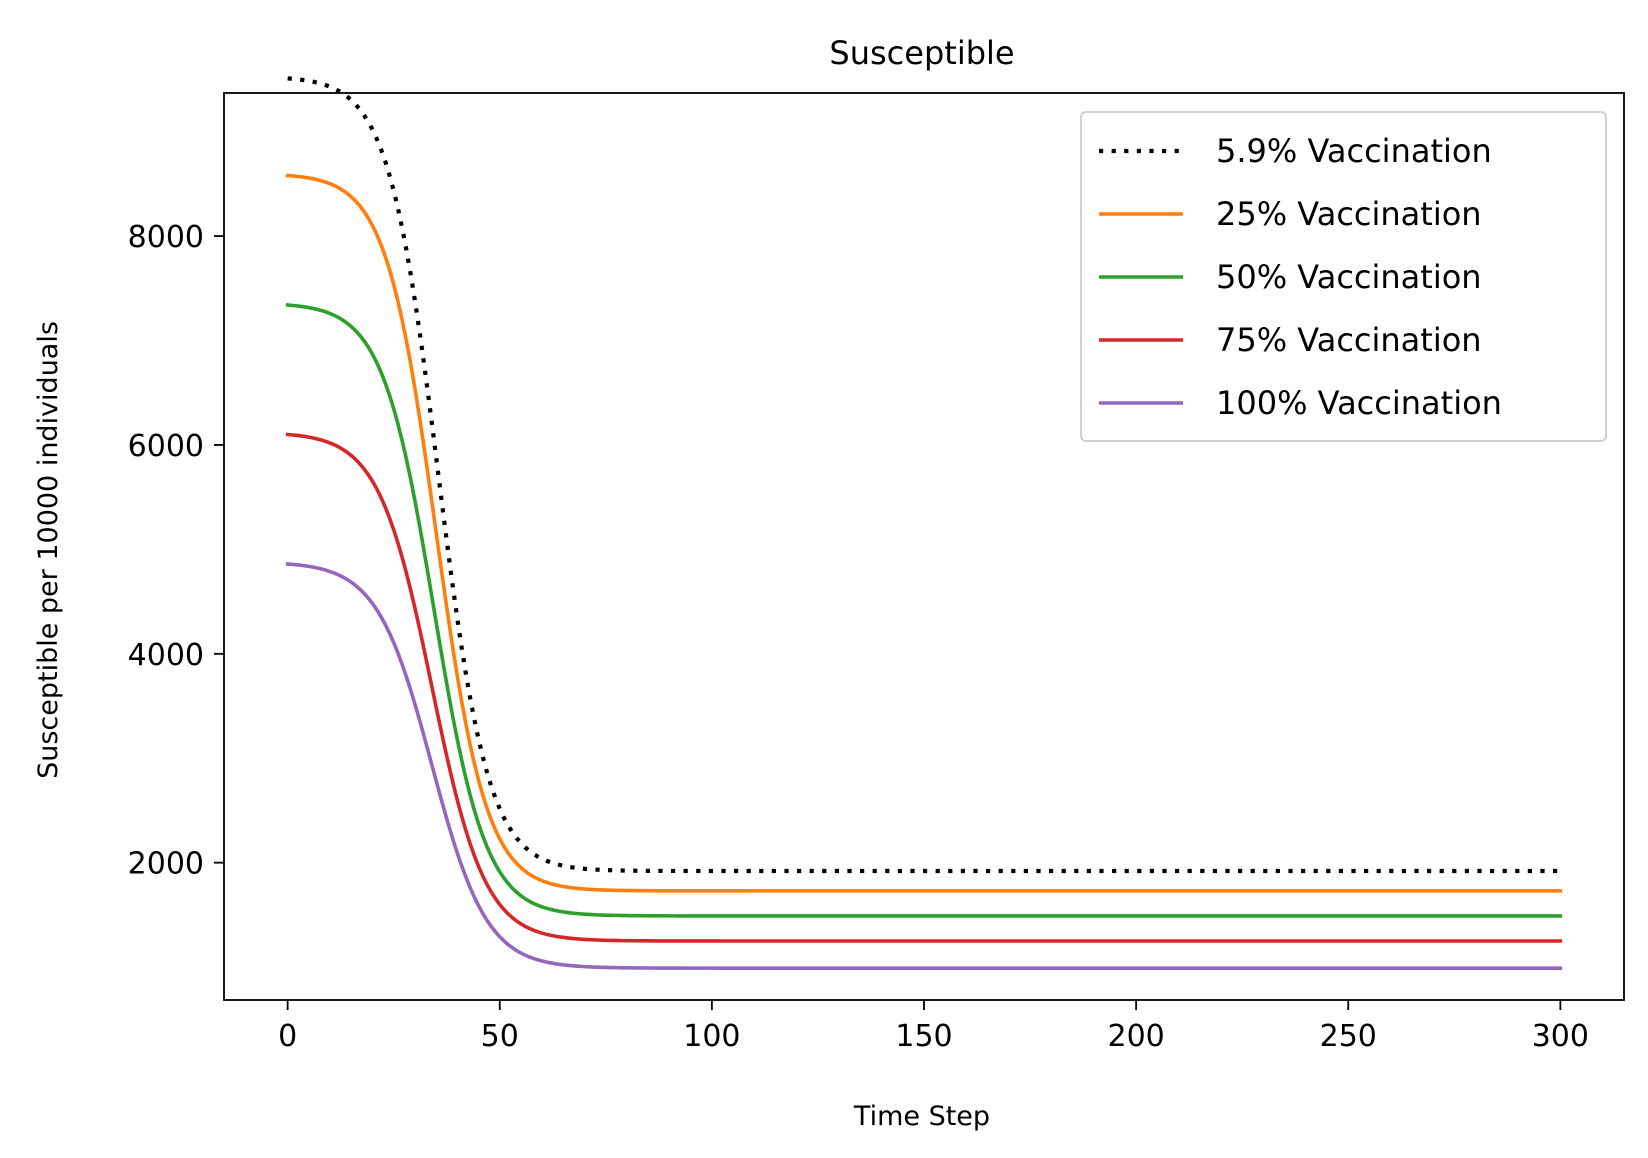  What do you see at coordinates (166, 655) in the screenshot?
I see `y-tick-label-1: 4000` at bounding box center [166, 655].